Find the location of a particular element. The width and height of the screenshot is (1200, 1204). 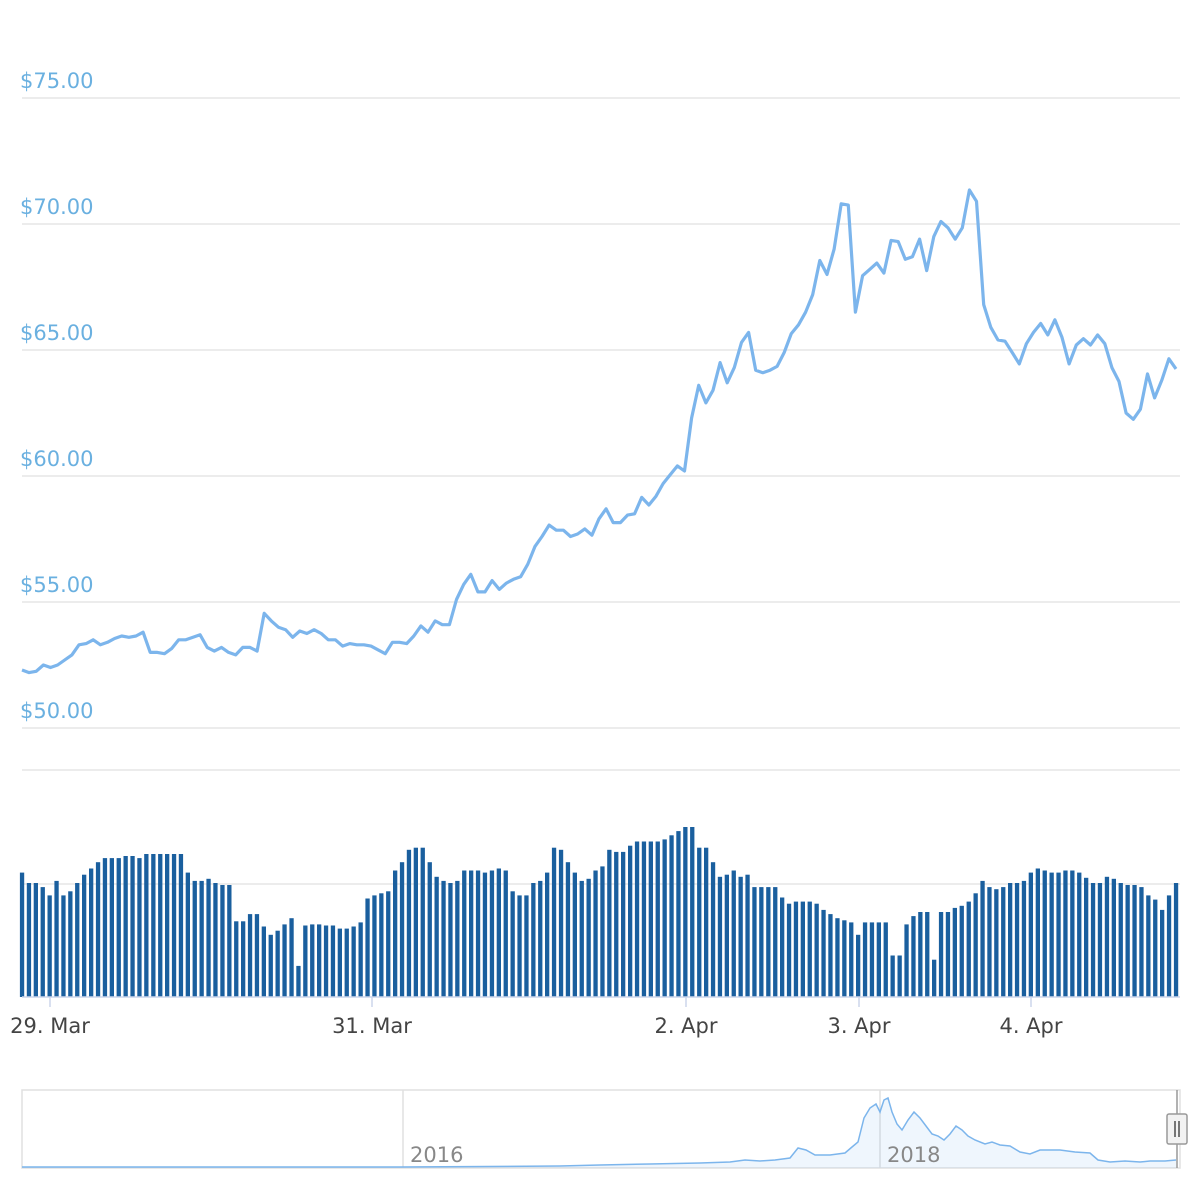

y-tick-label: $55.00 is located at coordinates (56, 585).